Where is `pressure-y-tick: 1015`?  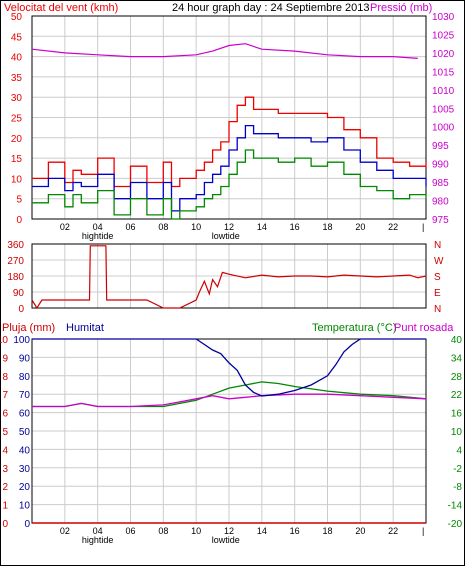
pressure-y-tick: 1015 is located at coordinates (443, 72).